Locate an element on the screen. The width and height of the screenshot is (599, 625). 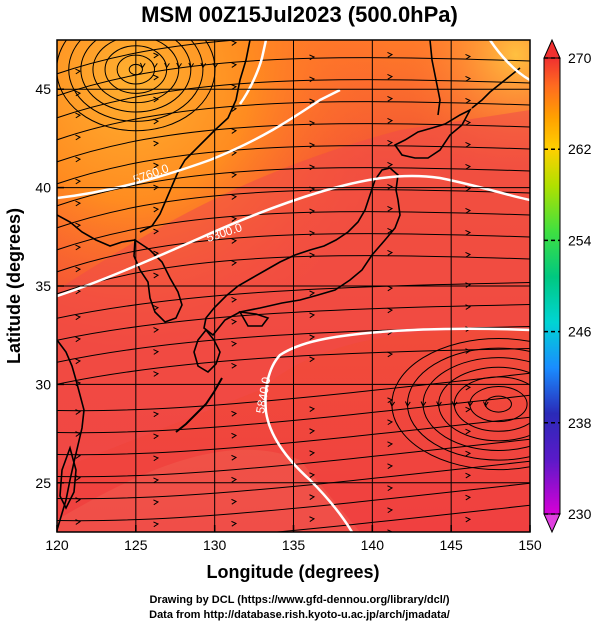
colorbar-label-238: 238 is located at coordinates (580, 423).